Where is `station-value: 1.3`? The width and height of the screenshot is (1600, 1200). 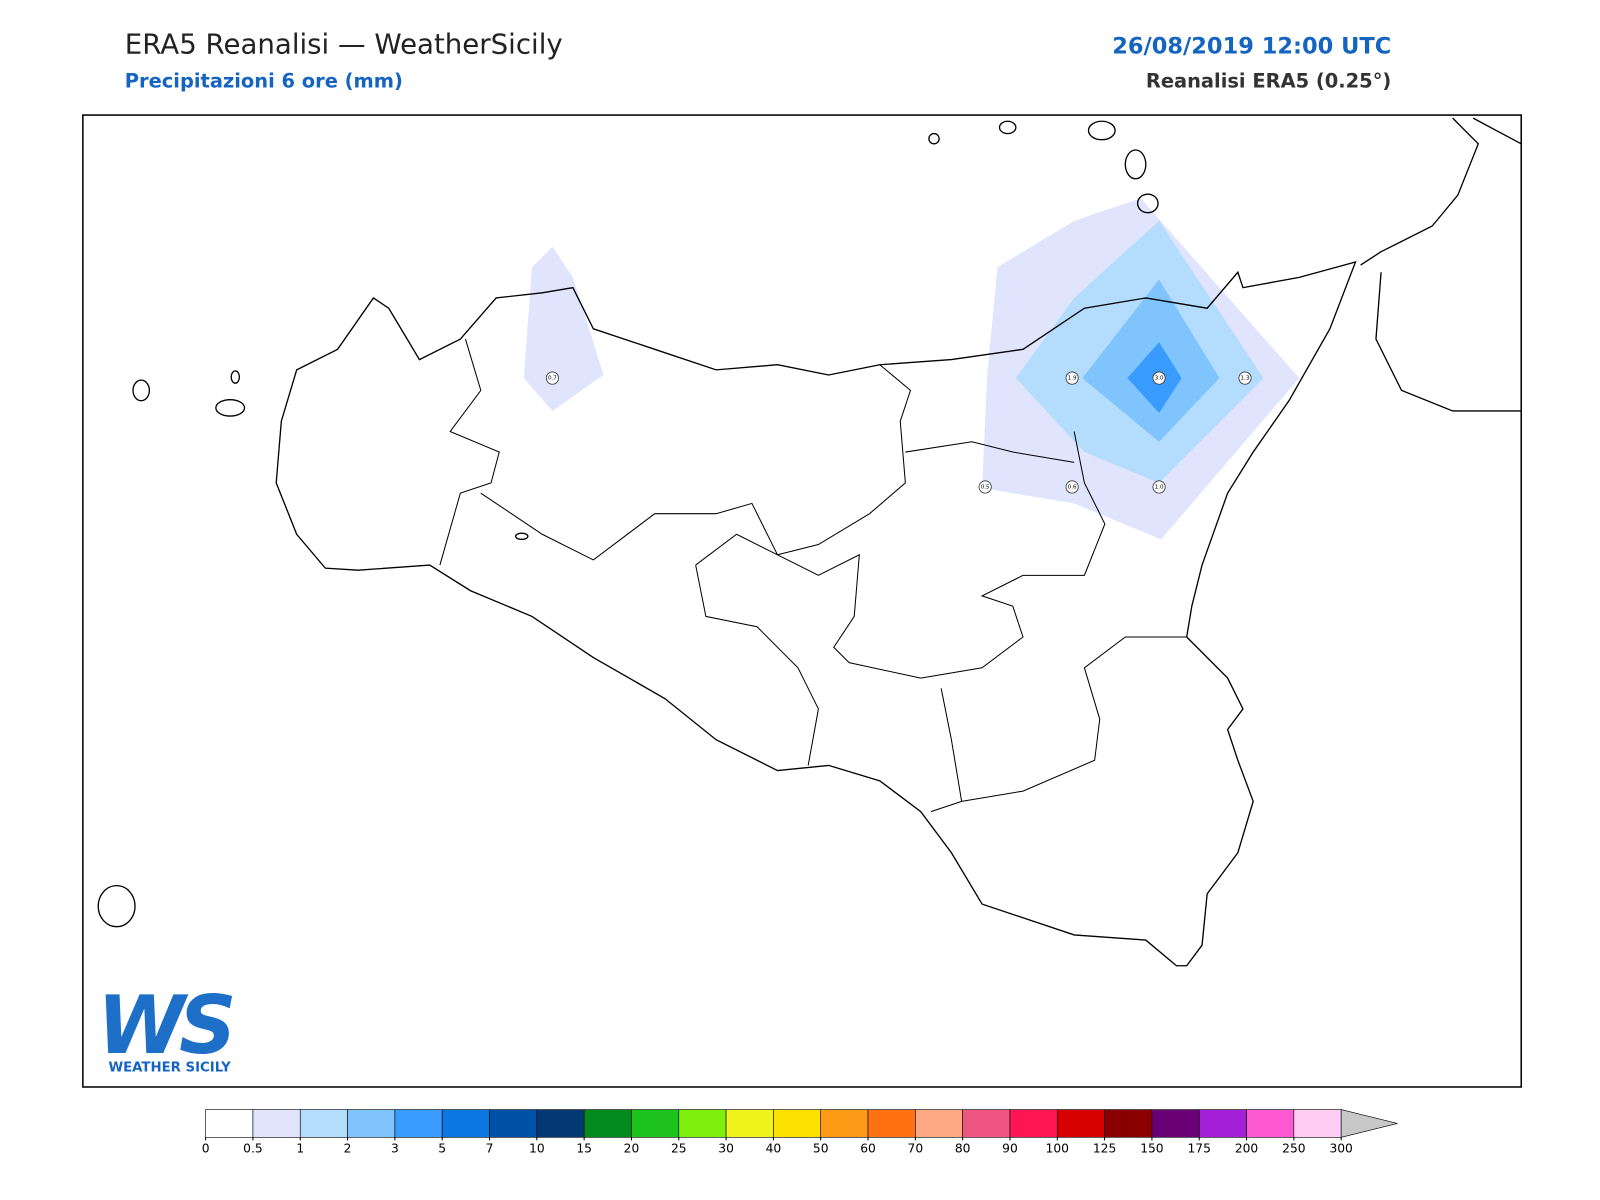
station-value: 1.3 is located at coordinates (1245, 379).